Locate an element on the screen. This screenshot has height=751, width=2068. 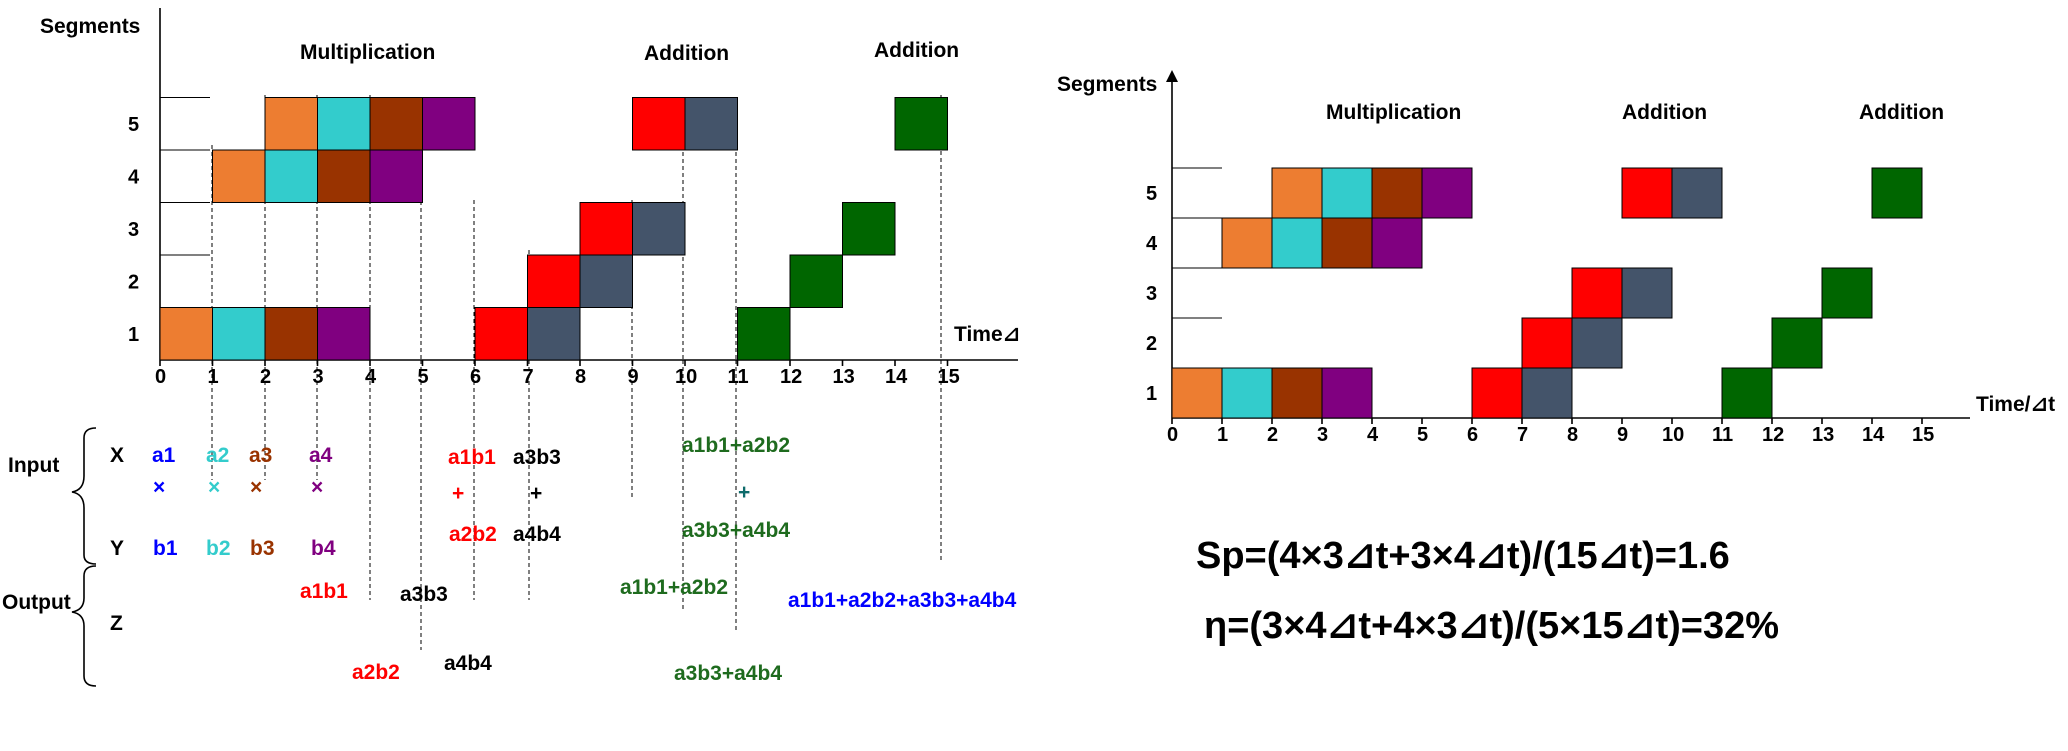
y-operand-3: b4 is located at coordinates (323, 548).